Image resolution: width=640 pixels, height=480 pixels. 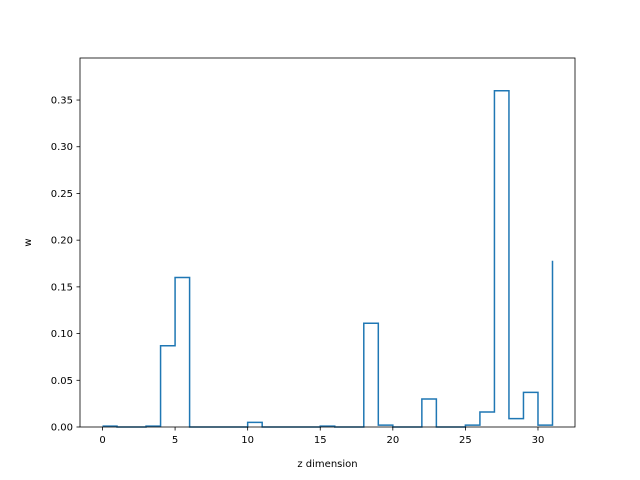 What do you see at coordinates (465, 440) in the screenshot?
I see `x-tick-label: 25` at bounding box center [465, 440].